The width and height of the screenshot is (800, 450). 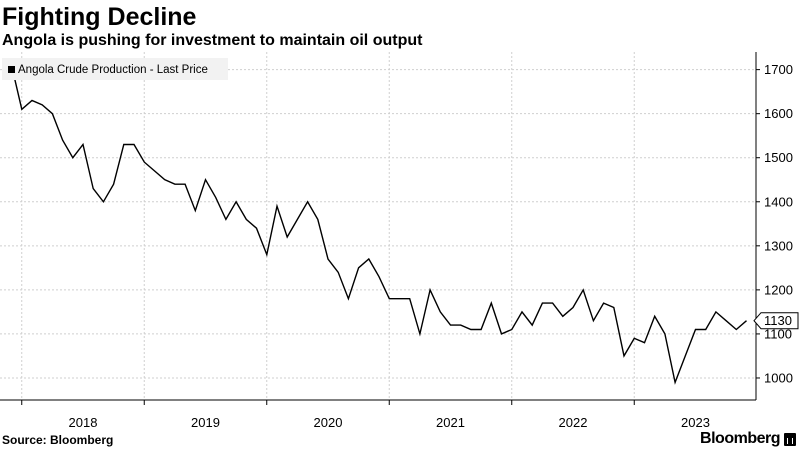 I want to click on source-note: Source: Bloomberg, so click(x=58, y=440).